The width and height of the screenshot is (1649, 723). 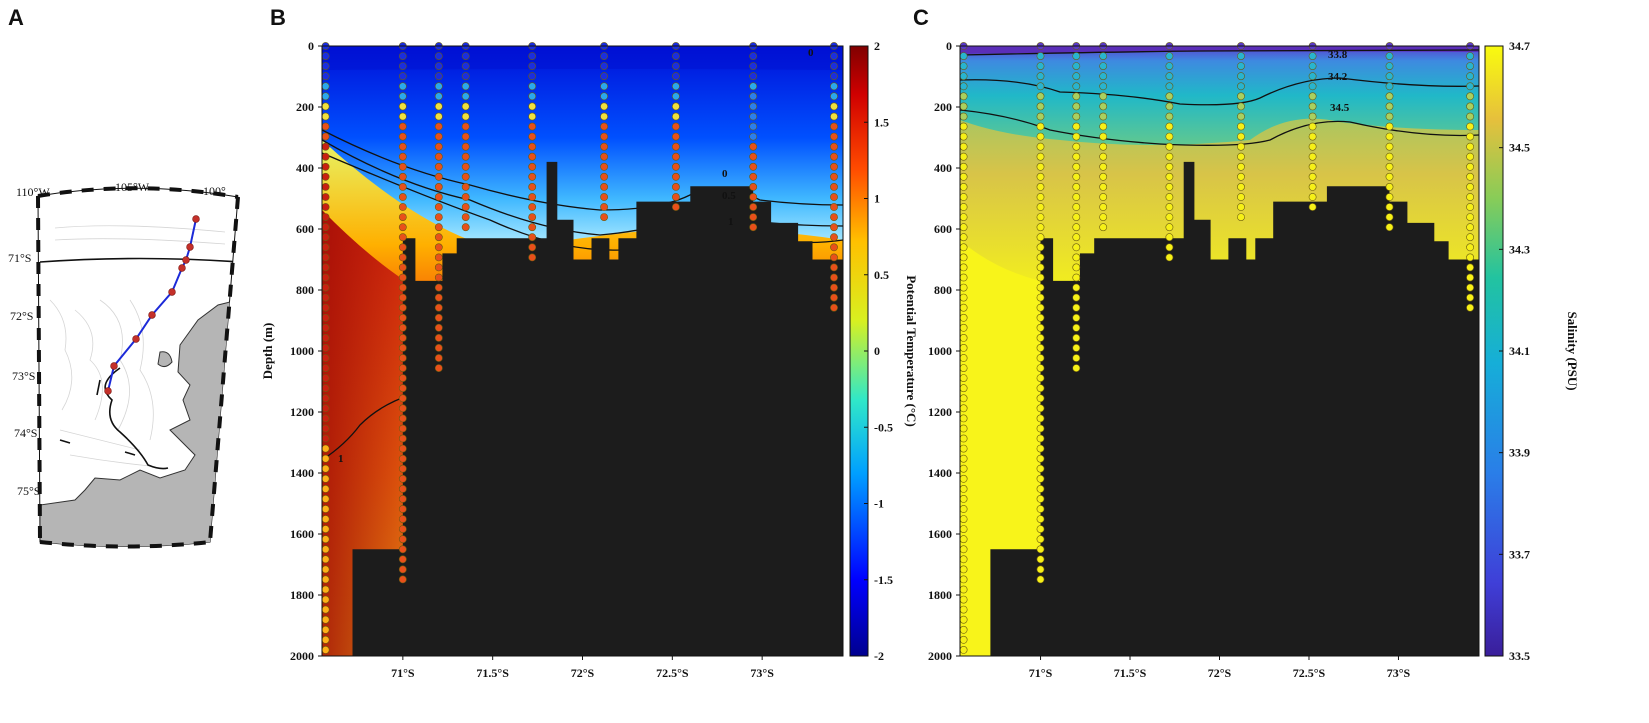 I want to click on contour-label-temp-0.5: 0.5, so click(x=729, y=196).